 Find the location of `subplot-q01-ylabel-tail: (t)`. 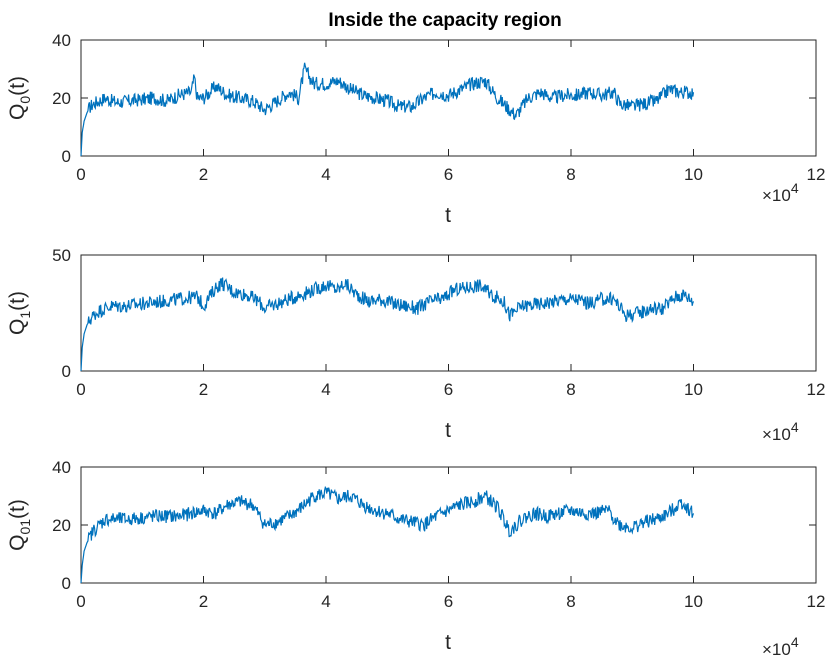

subplot-q01-ylabel-tail: (t) is located at coordinates (17, 509).